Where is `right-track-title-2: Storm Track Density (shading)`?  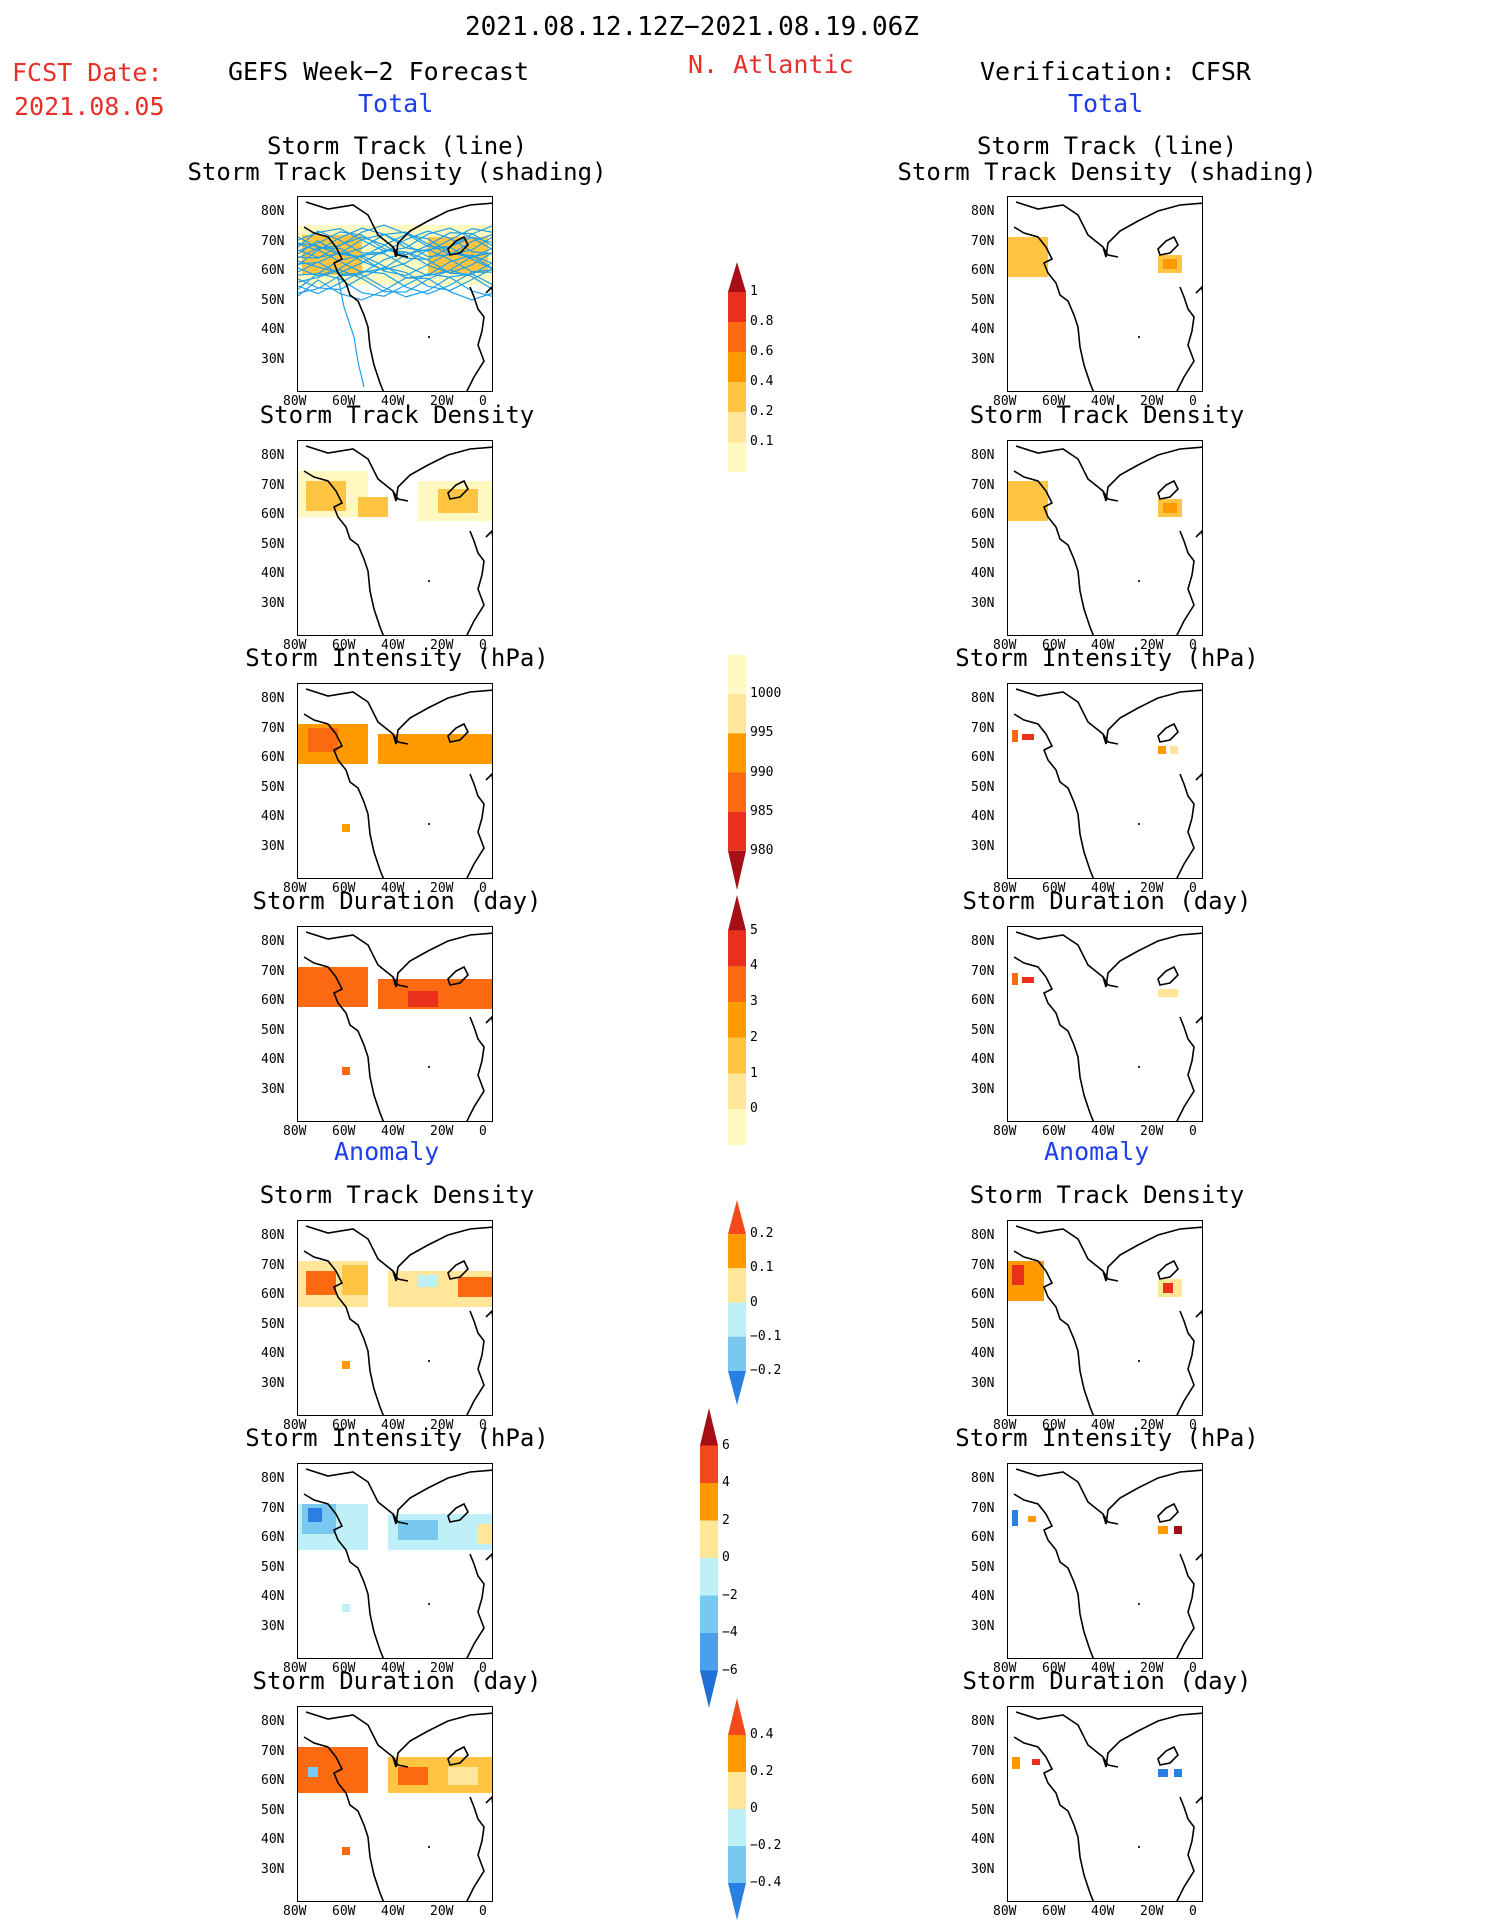
right-track-title-2: Storm Track Density (shading) is located at coordinates (1107, 172).